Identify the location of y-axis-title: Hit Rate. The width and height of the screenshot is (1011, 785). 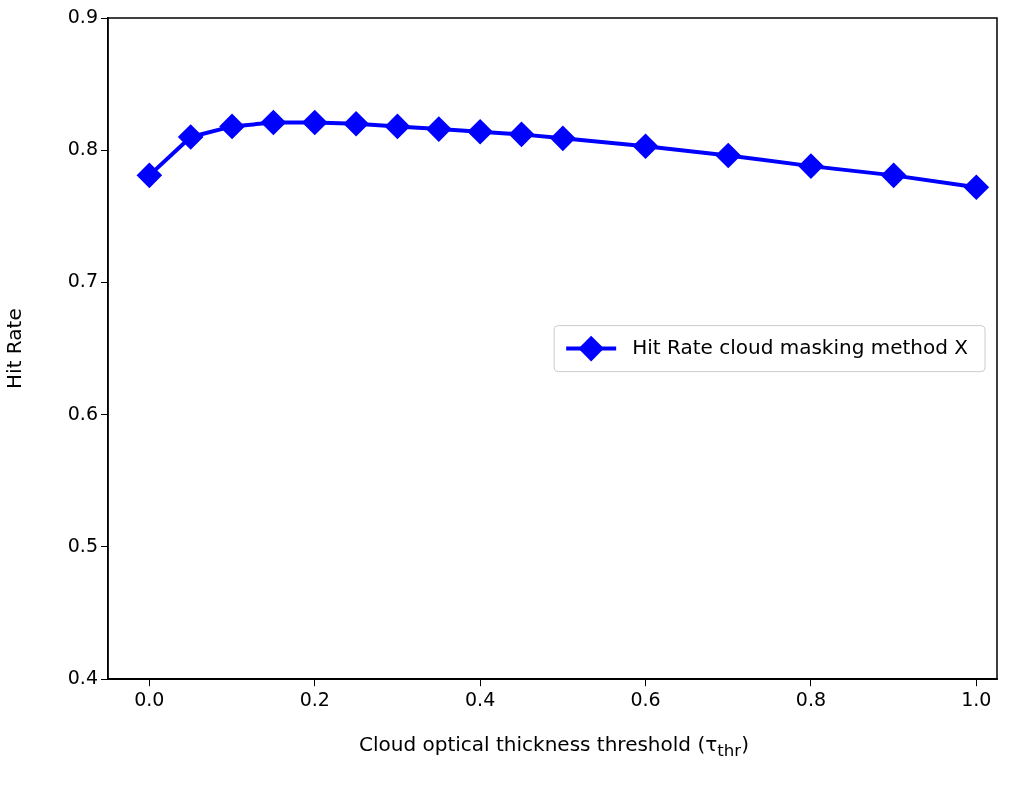
(14, 348).